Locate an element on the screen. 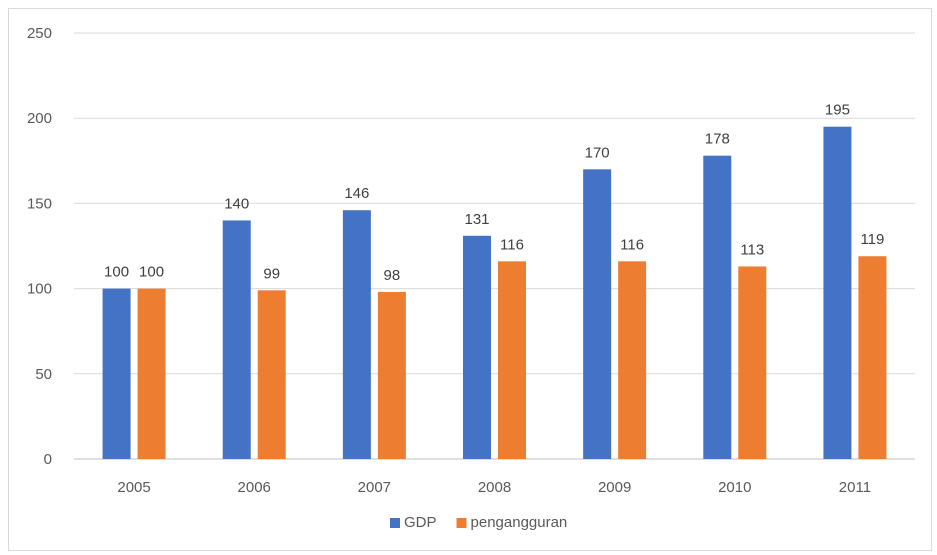 The image size is (937, 555). data-label-pengangguran-2007: 98 is located at coordinates (392, 275).